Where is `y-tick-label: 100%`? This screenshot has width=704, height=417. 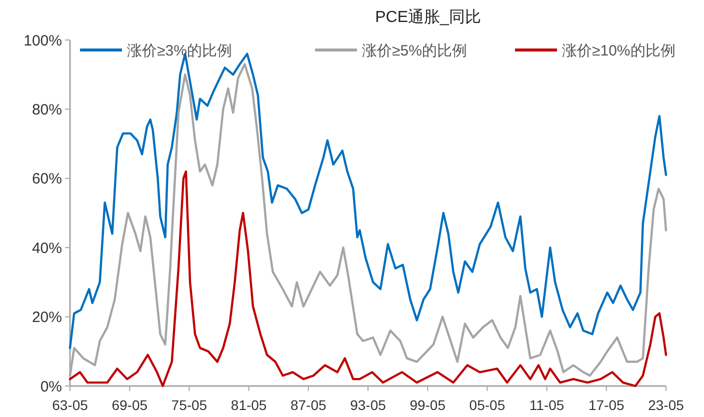 y-tick-label: 100% is located at coordinates (43, 41).